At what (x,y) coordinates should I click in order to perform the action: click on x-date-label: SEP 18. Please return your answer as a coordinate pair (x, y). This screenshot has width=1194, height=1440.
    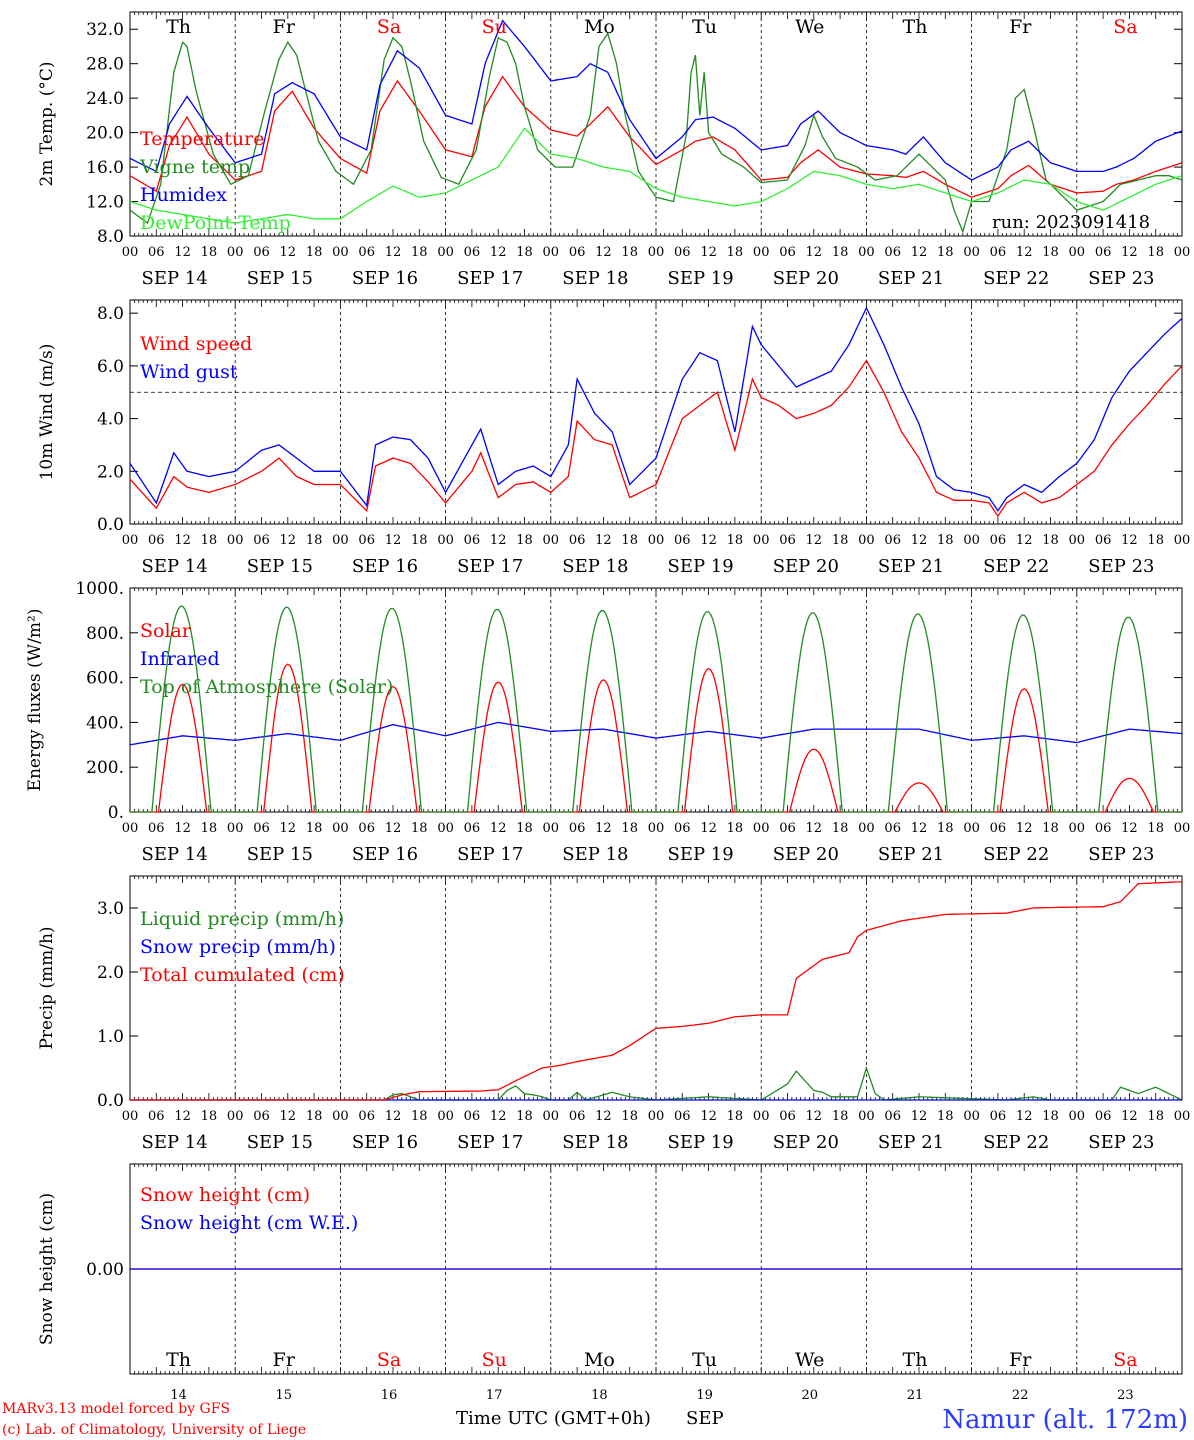
    Looking at the image, I should click on (595, 854).